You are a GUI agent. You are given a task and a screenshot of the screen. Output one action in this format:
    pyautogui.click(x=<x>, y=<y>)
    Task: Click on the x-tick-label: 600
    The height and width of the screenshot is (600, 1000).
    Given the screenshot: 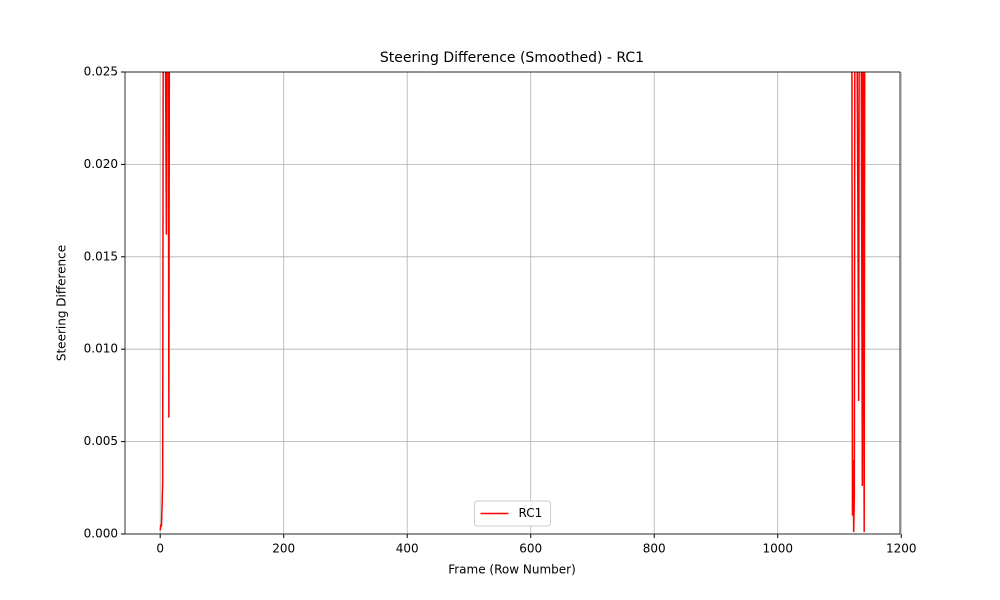 What is the action you would take?
    pyautogui.click(x=530, y=549)
    